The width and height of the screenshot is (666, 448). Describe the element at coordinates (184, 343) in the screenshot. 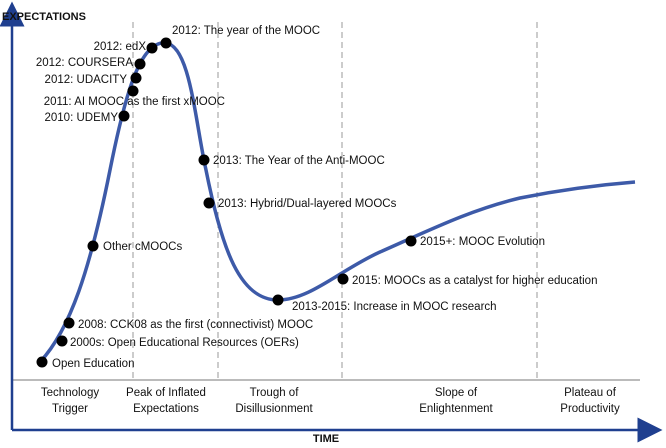

I see `milestone-label: 2000s: Open Educational Resources (OERs)` at that location.